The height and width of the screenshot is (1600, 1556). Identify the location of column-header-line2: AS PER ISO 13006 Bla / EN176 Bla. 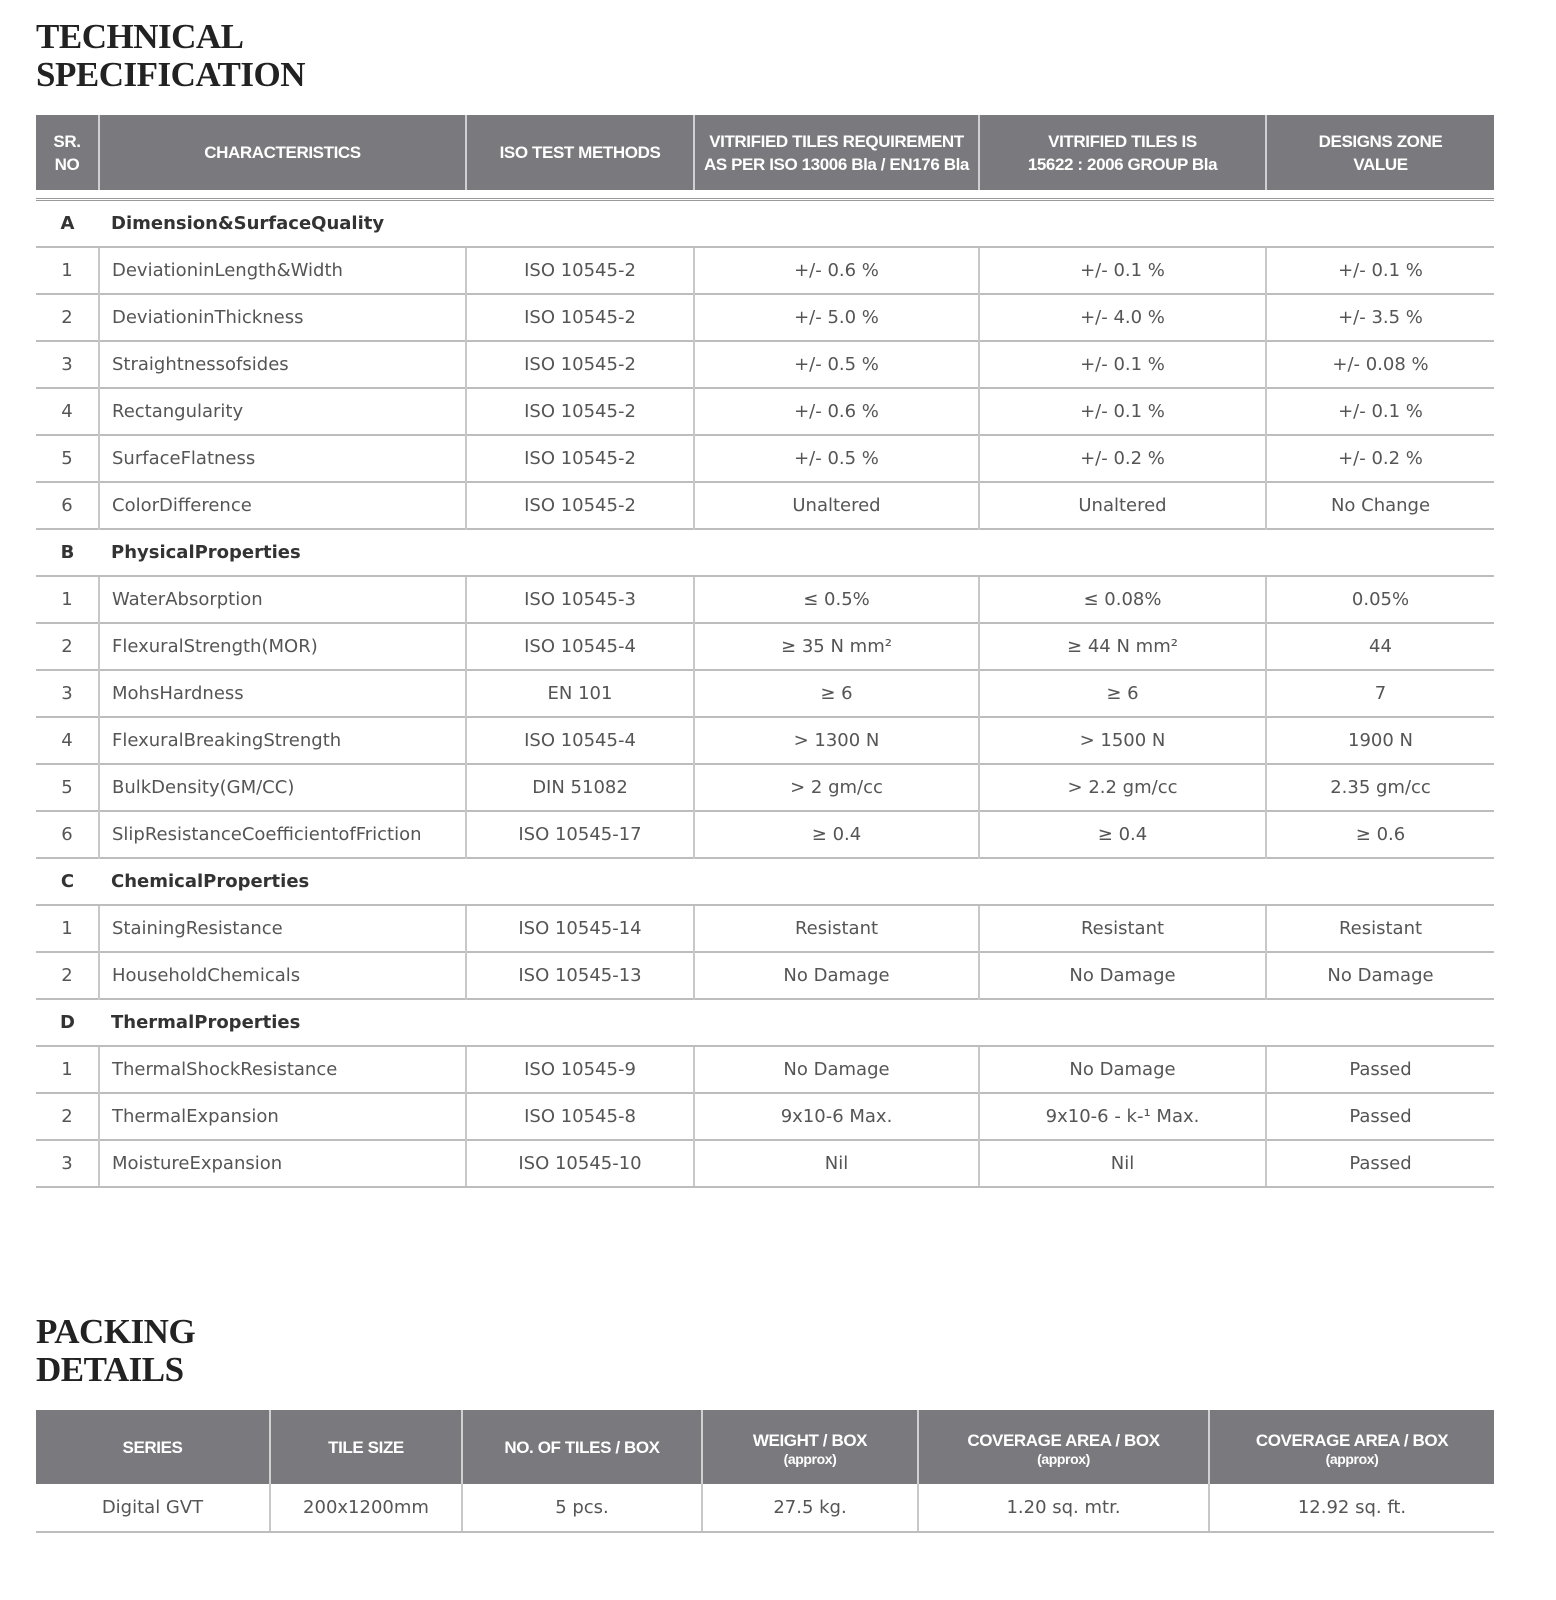
(836, 164).